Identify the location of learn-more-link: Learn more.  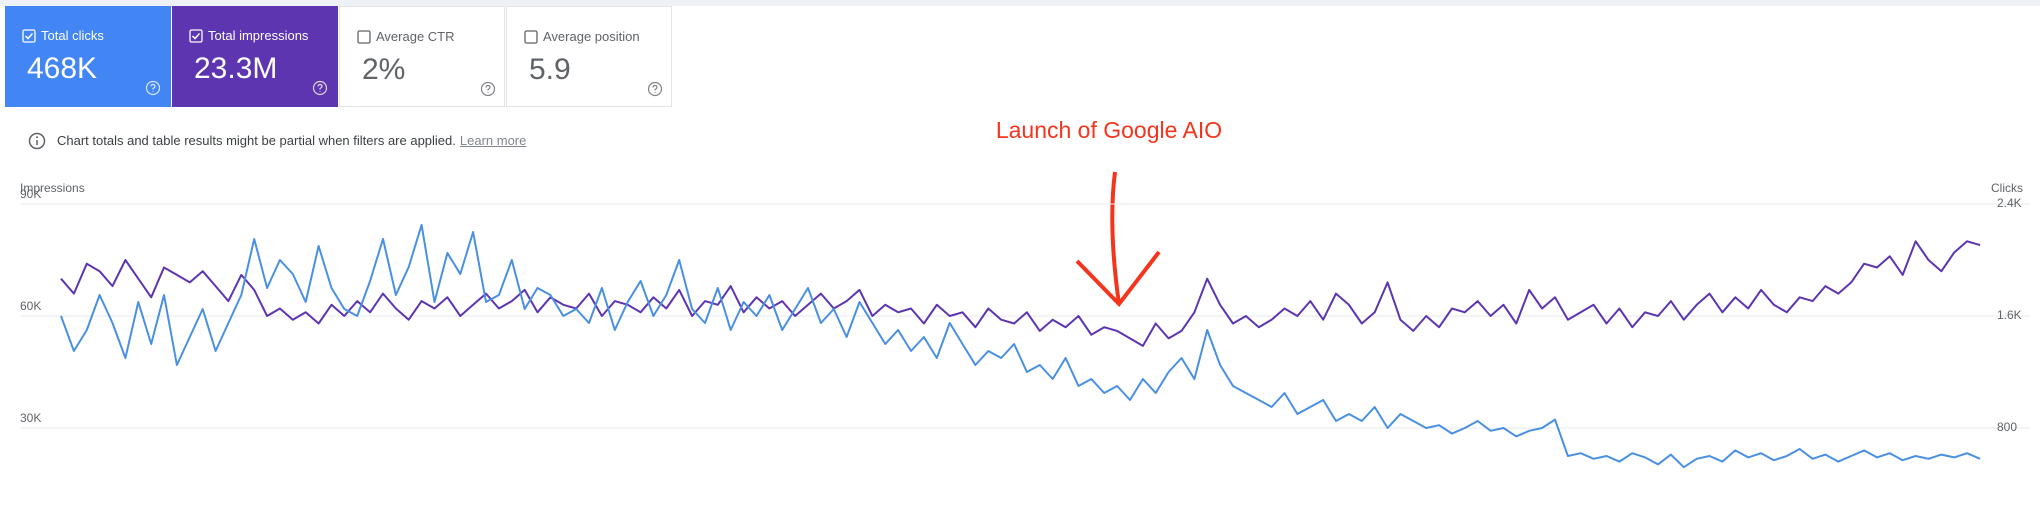
(493, 140).